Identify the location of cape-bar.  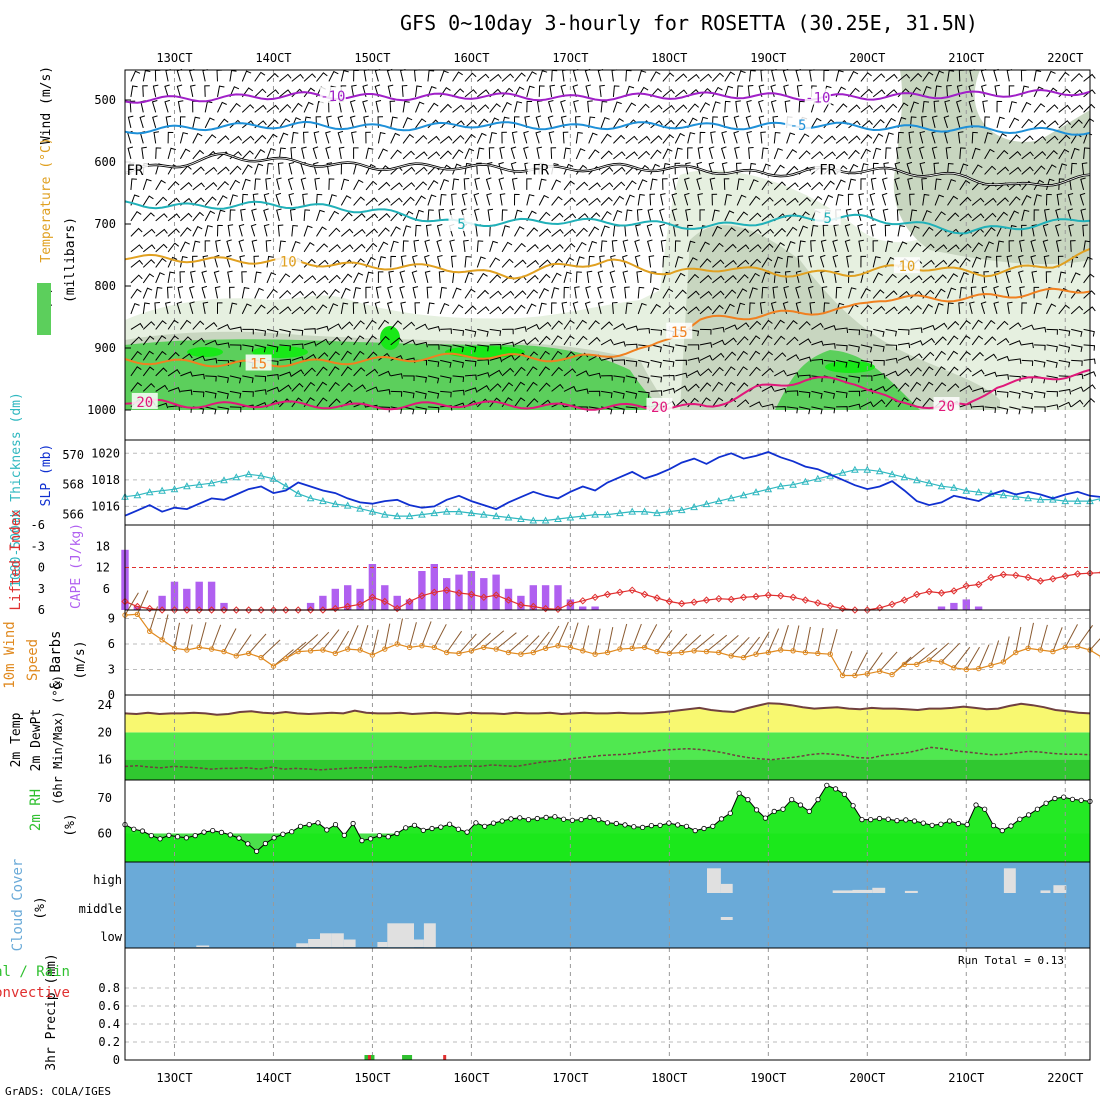
(348, 597).